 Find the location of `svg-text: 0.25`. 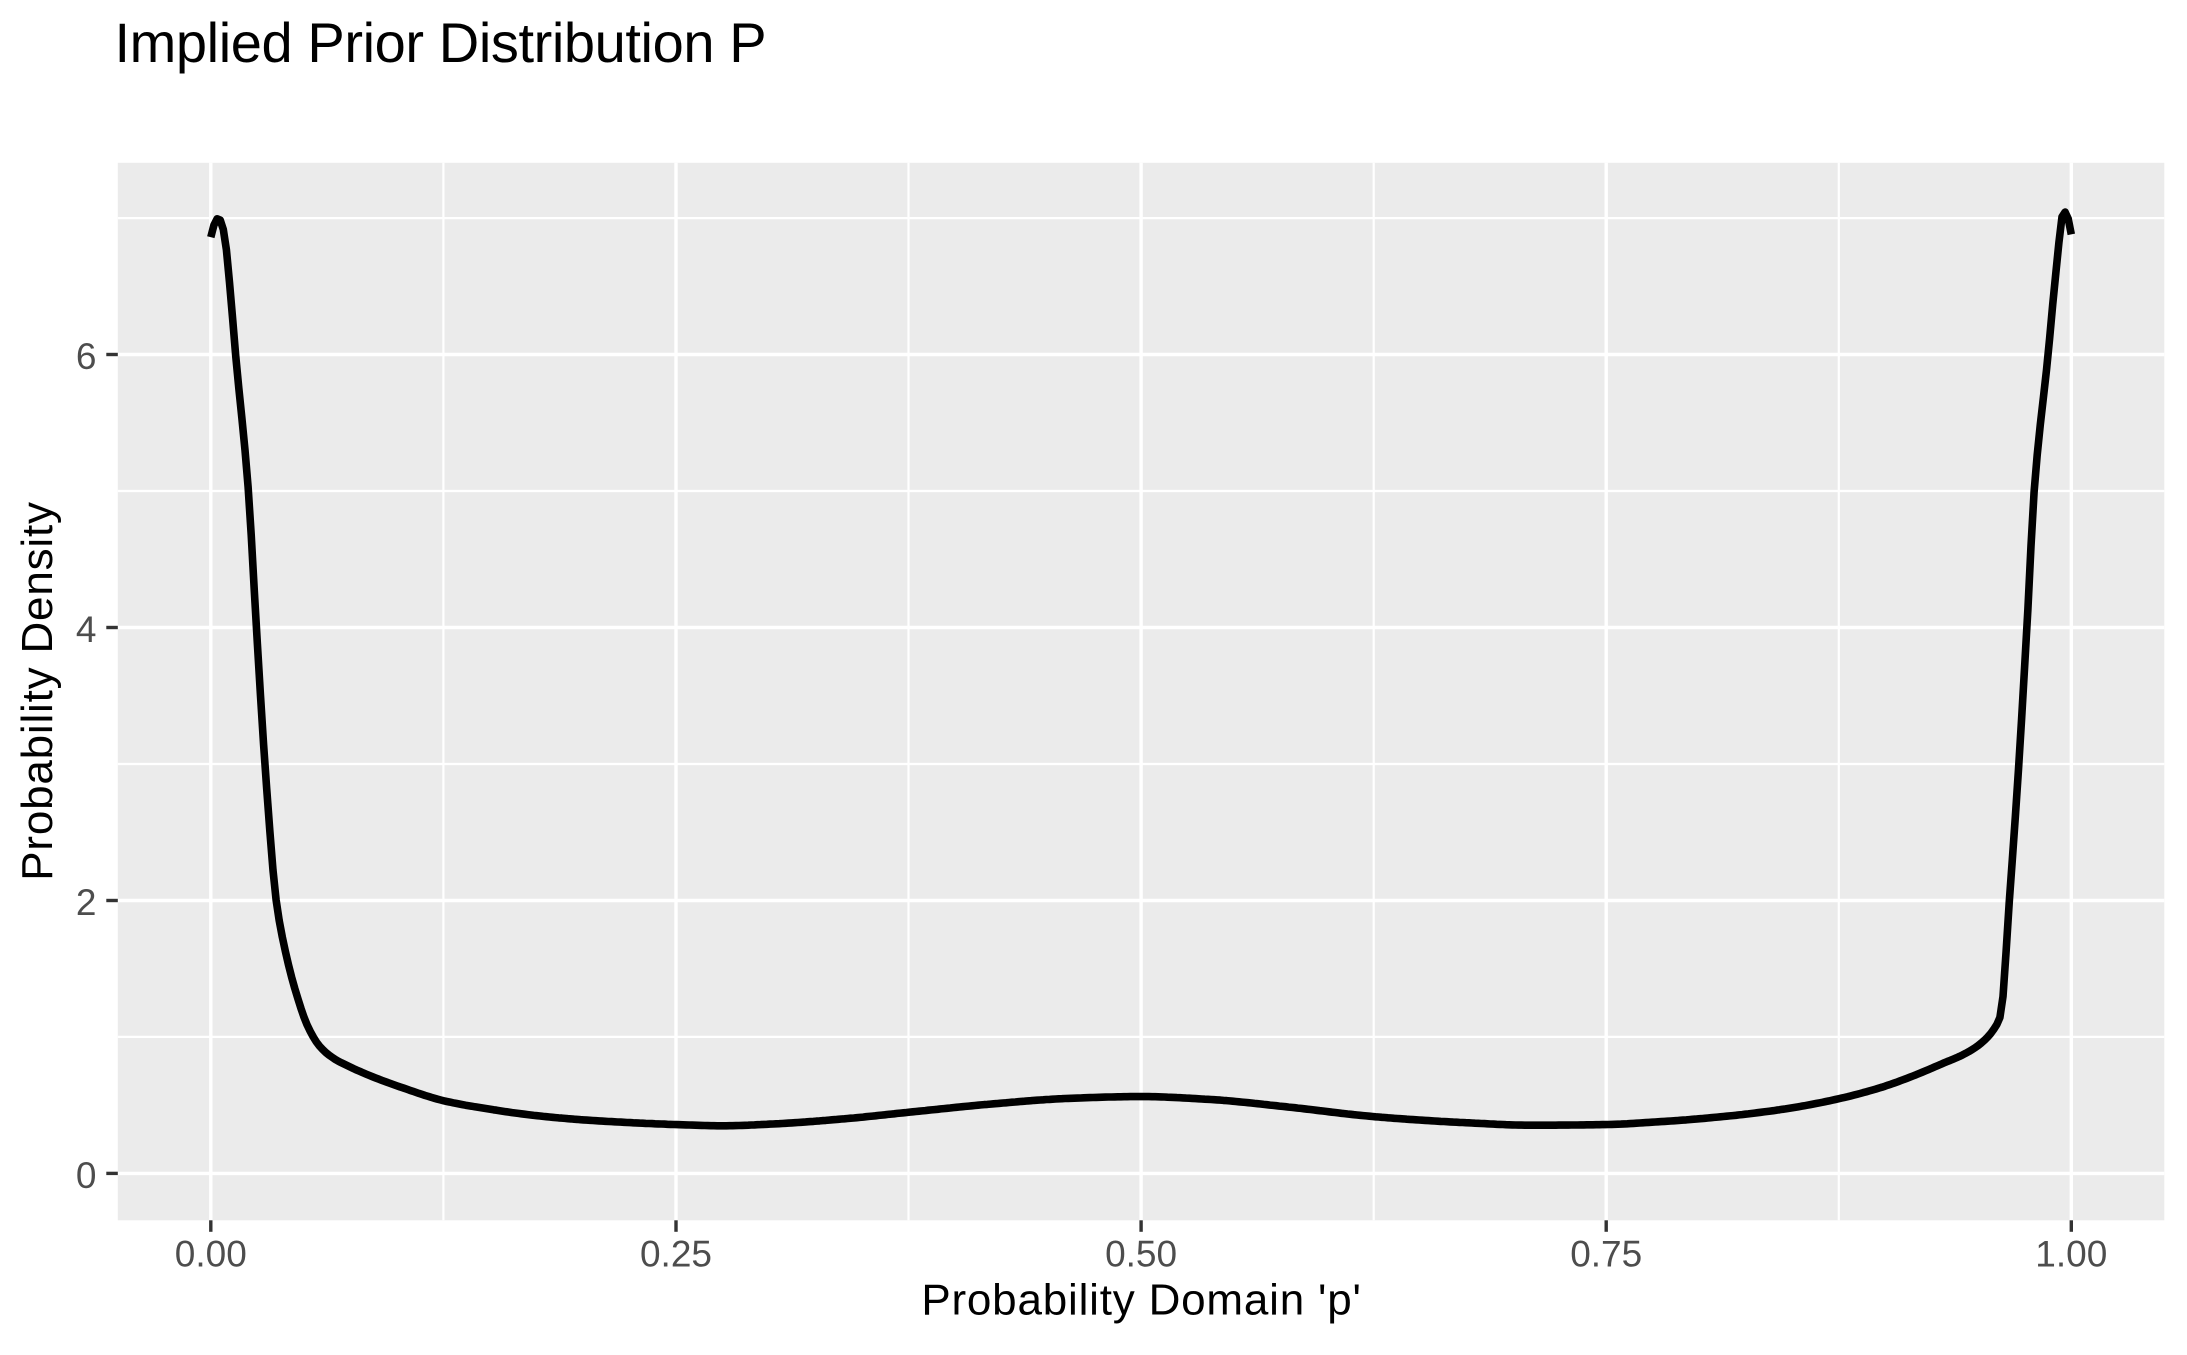

svg-text: 0.25 is located at coordinates (676, 1254).